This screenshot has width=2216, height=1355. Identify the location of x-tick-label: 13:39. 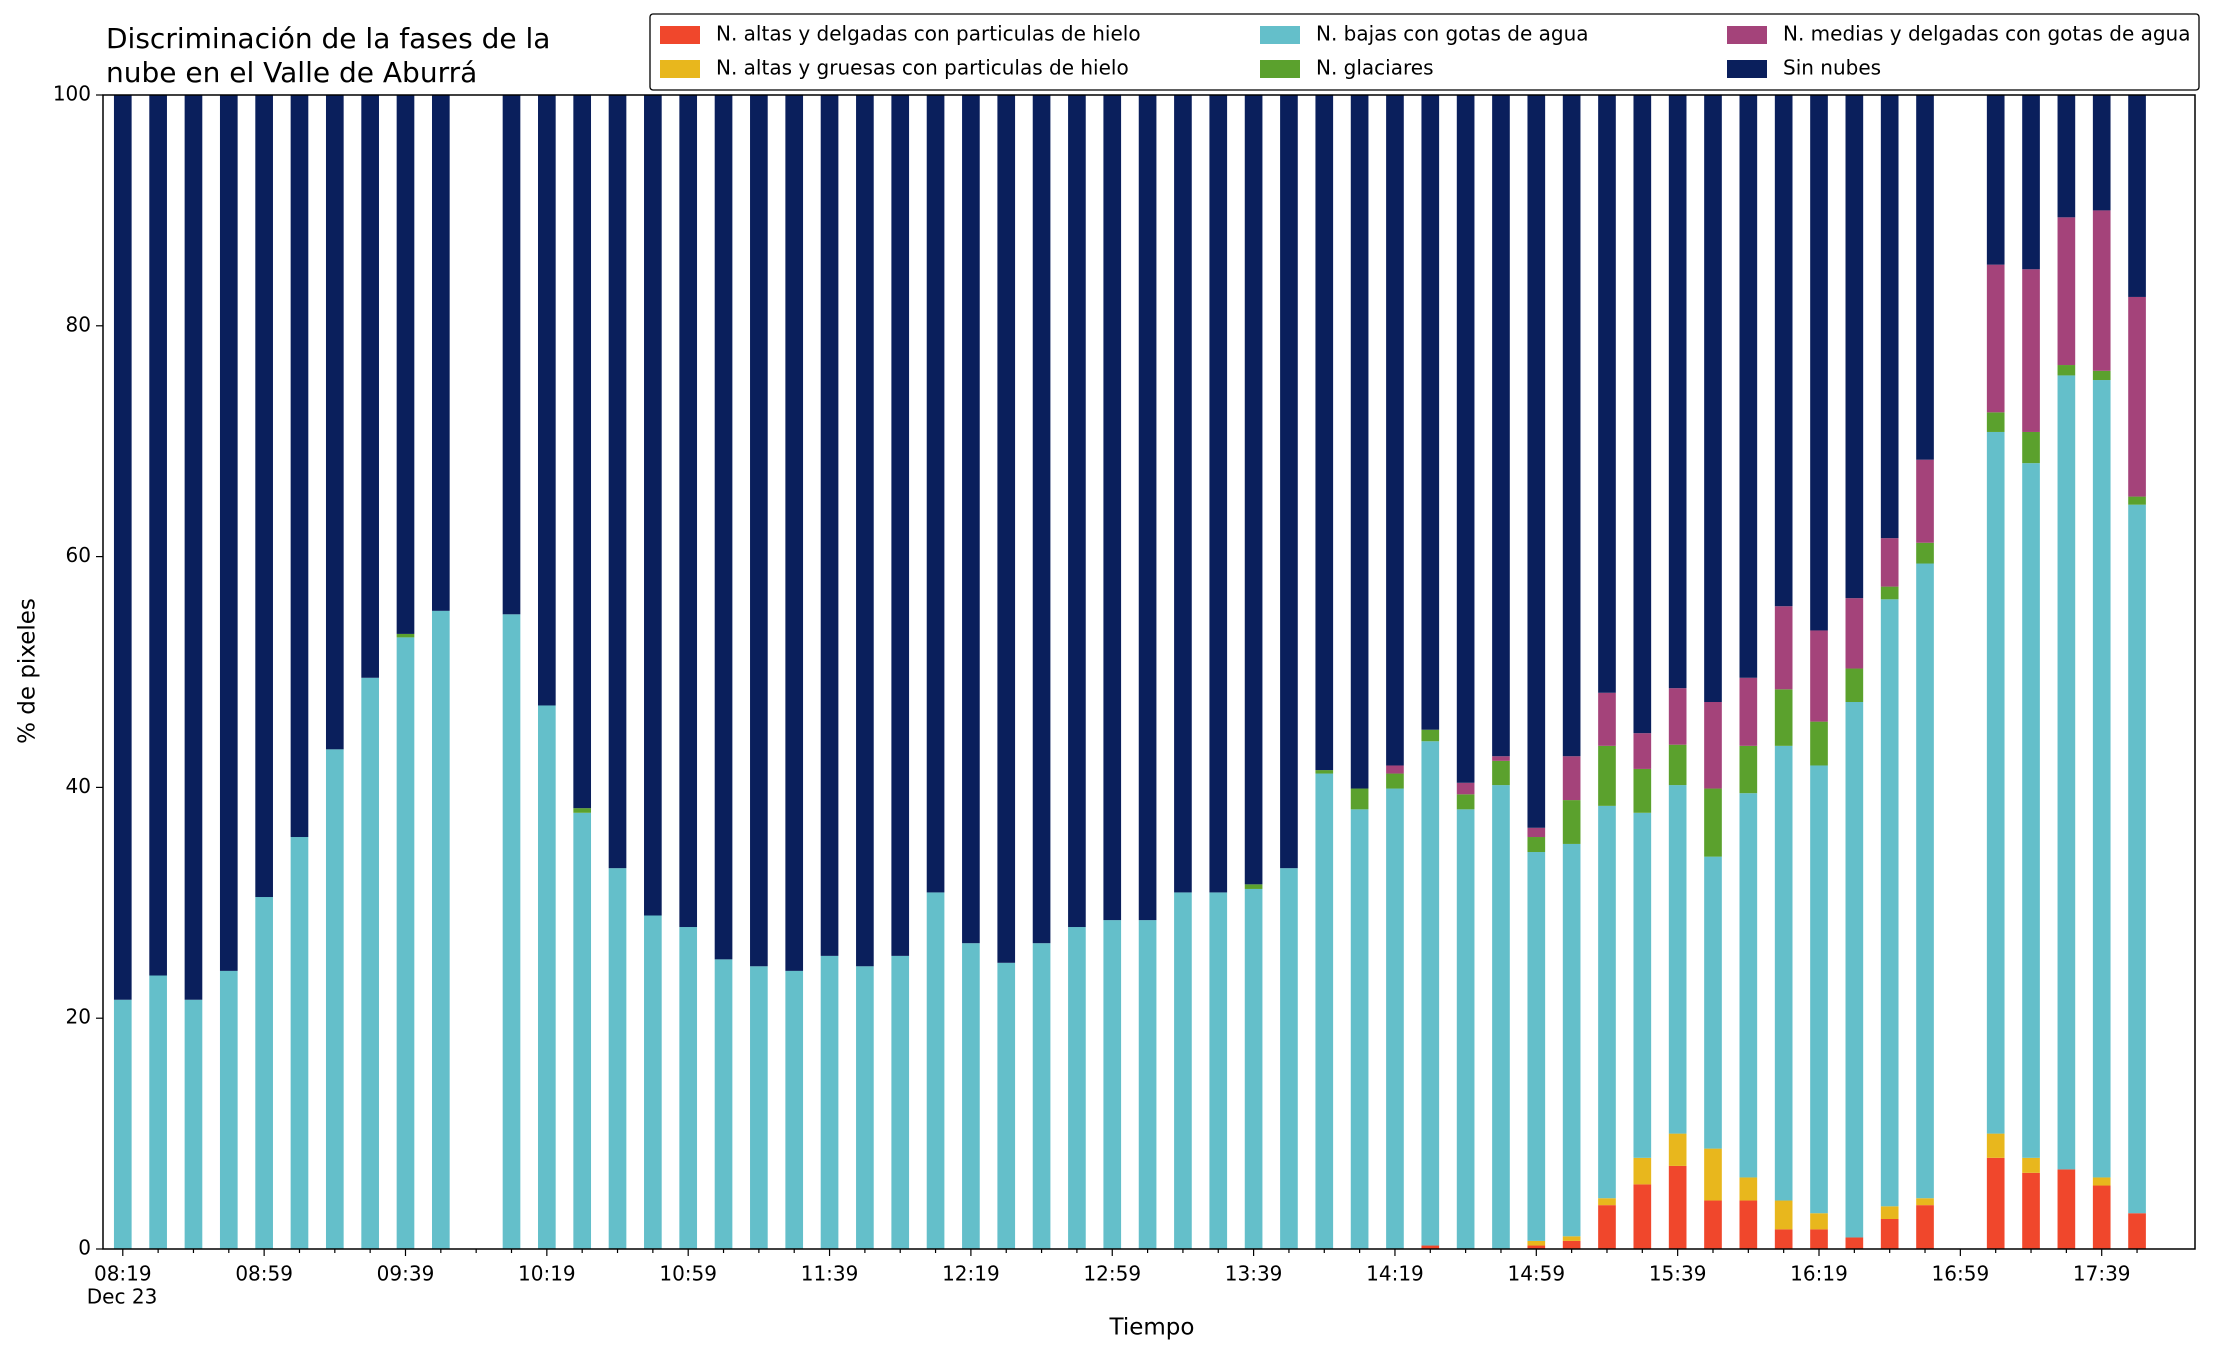
(1254, 1274).